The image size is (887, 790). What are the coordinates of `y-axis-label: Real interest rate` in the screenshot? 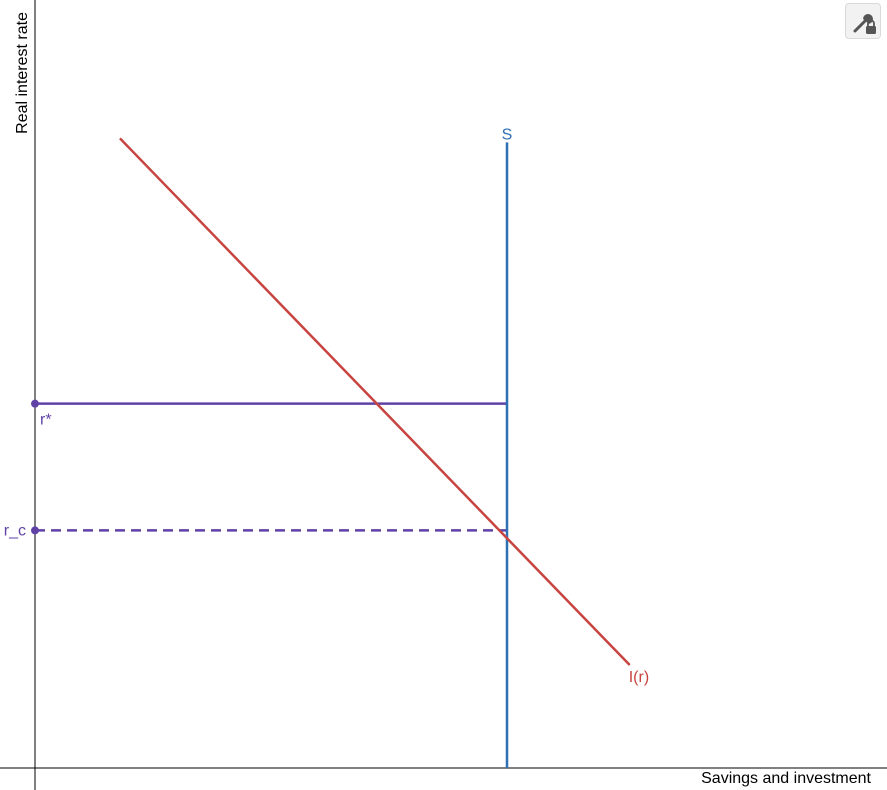 It's located at (22, 73).